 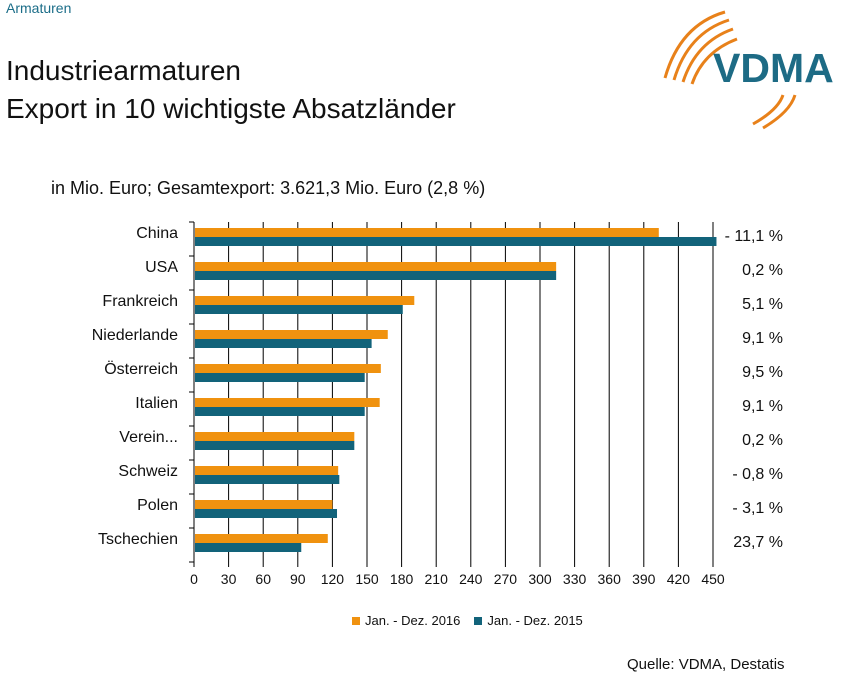 What do you see at coordinates (437, 579) in the screenshot?
I see `x-tick-label: 210` at bounding box center [437, 579].